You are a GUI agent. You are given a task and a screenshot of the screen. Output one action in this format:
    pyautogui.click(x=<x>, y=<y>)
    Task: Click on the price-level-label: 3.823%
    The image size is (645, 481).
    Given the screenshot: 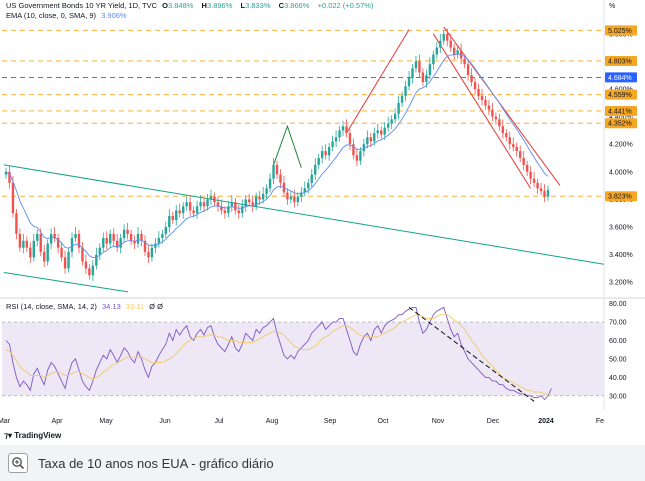 What is the action you would take?
    pyautogui.click(x=620, y=197)
    